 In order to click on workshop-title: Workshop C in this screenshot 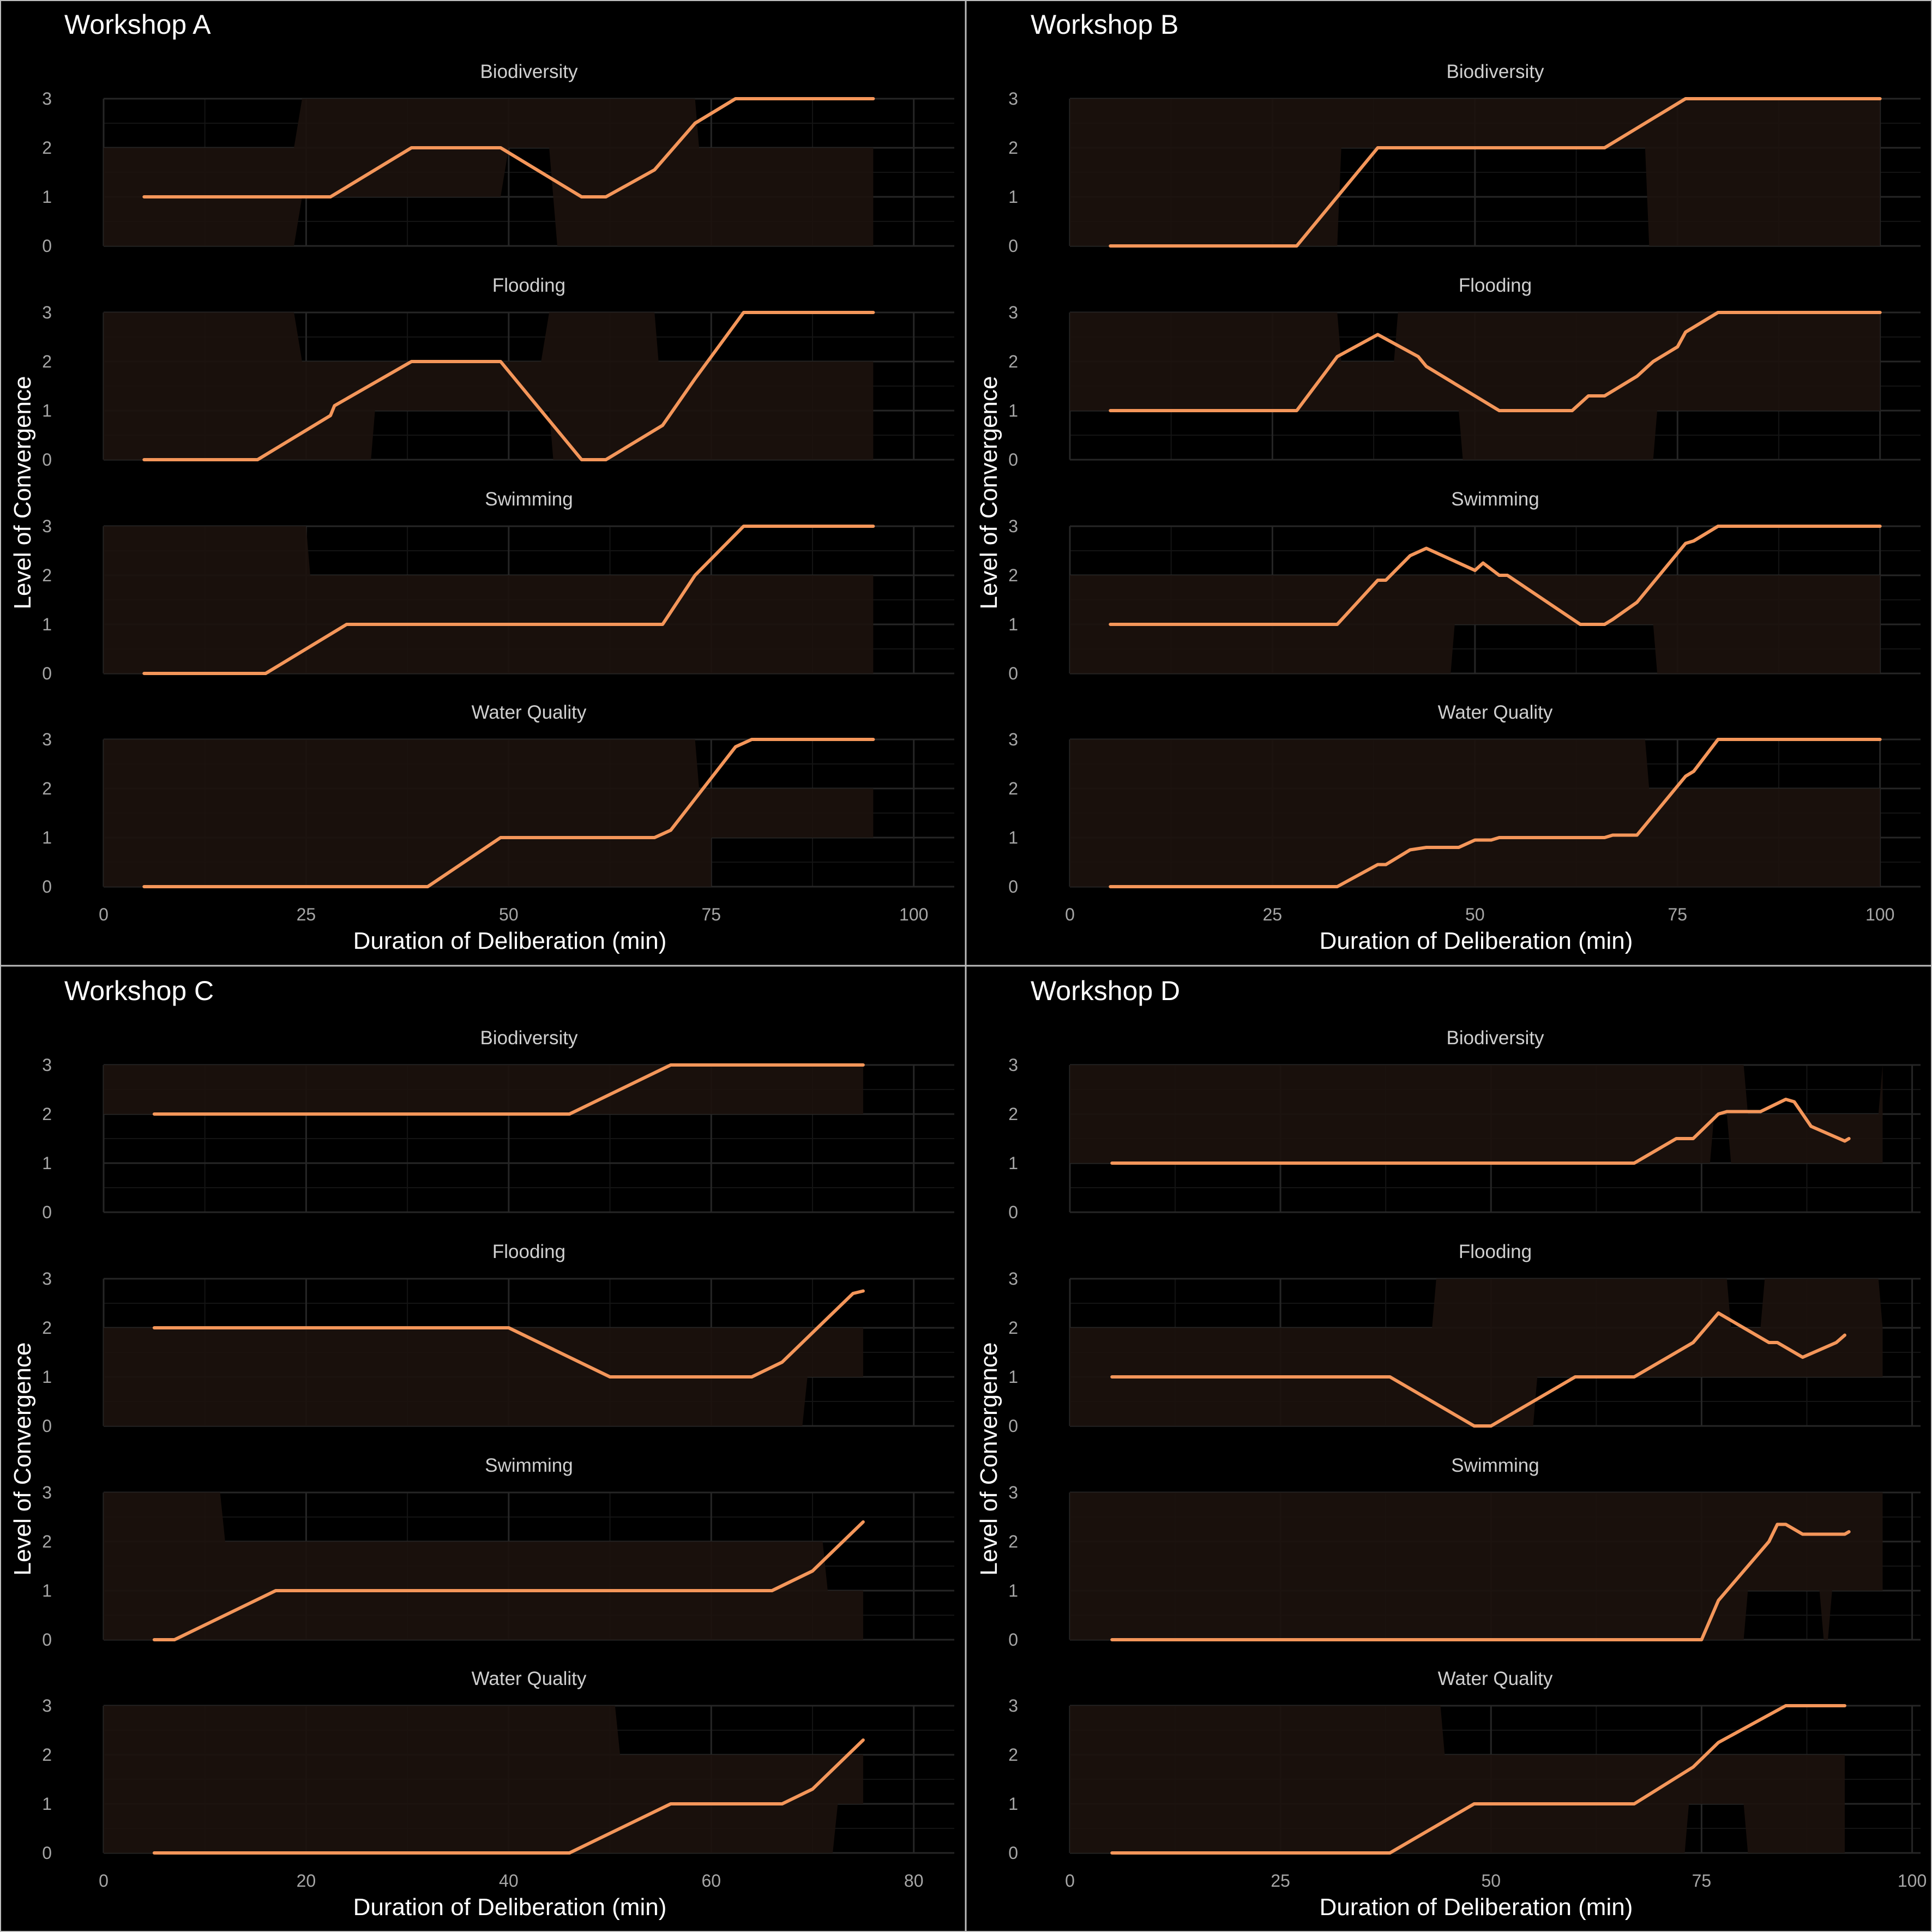, I will do `click(139, 991)`.